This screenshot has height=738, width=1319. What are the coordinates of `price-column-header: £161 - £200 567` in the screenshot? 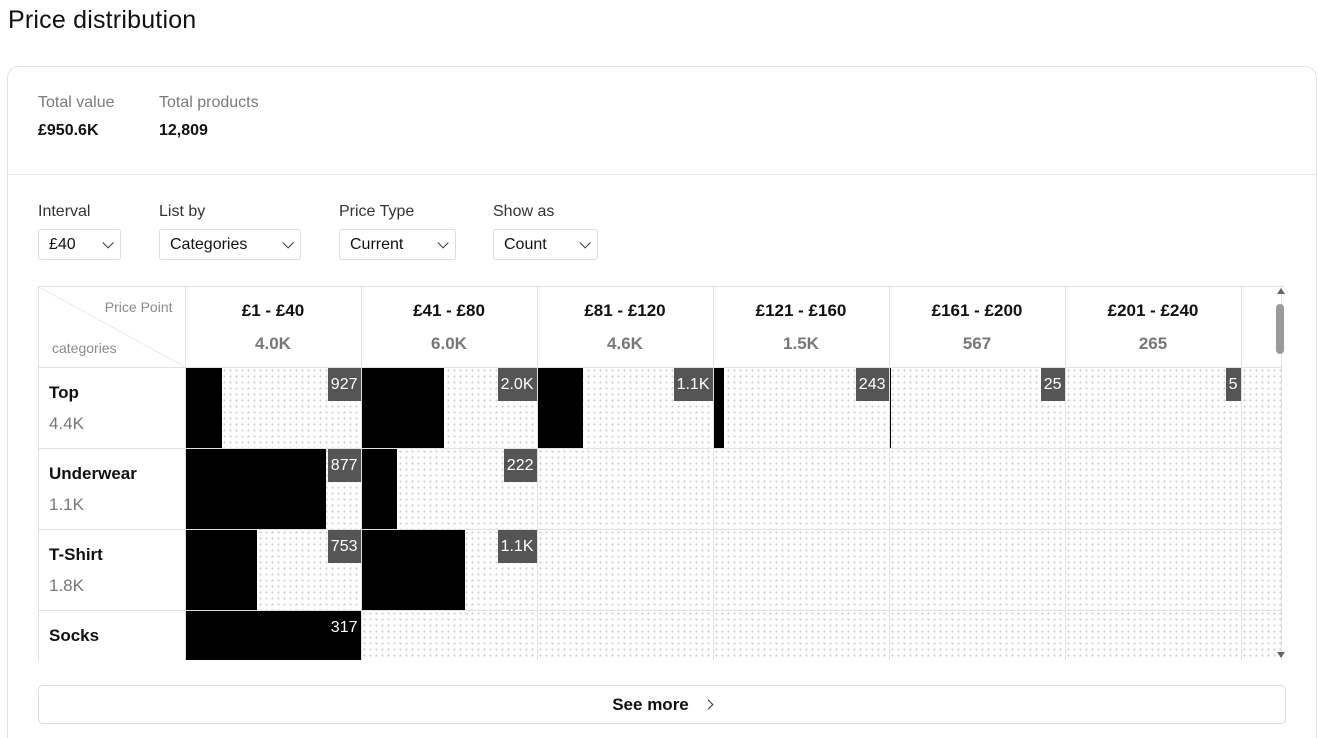 It's located at (977, 327).